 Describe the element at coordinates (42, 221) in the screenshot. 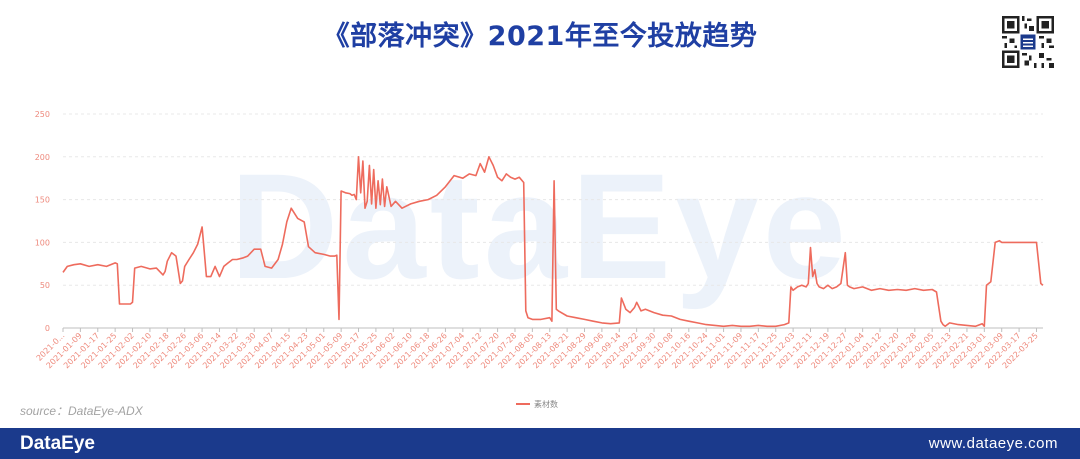

I see `y-axis-ticks: 0 50 100 150 200 250` at that location.